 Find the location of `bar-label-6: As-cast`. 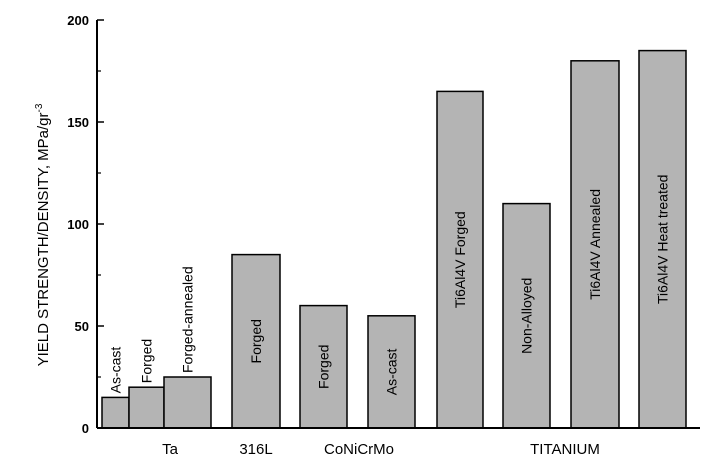

bar-label-6: As-cast is located at coordinates (392, 371).